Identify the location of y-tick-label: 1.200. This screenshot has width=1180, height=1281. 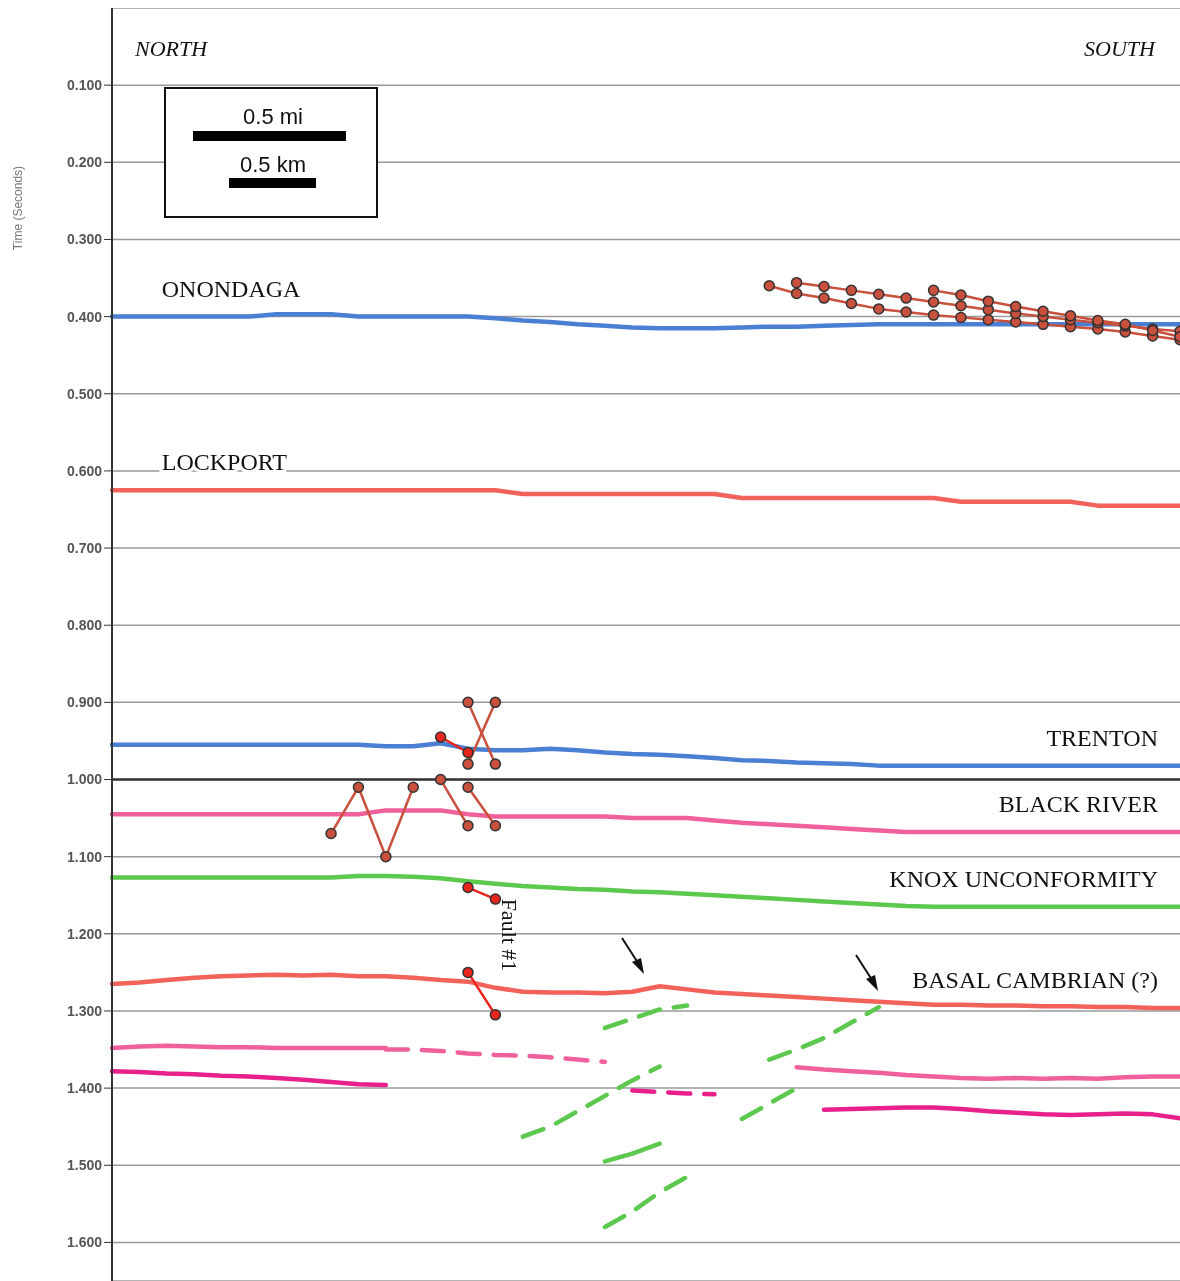
(84, 933).